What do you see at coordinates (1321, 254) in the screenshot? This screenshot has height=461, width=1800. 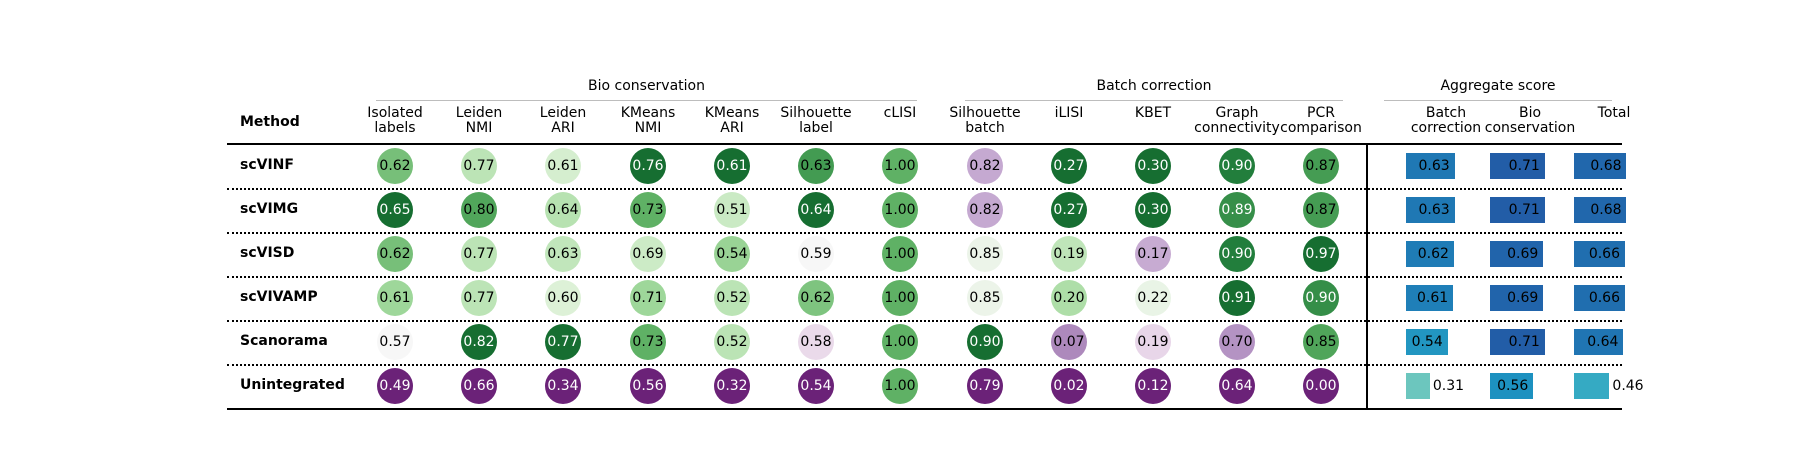 I see `metric-cell: 0.97` at bounding box center [1321, 254].